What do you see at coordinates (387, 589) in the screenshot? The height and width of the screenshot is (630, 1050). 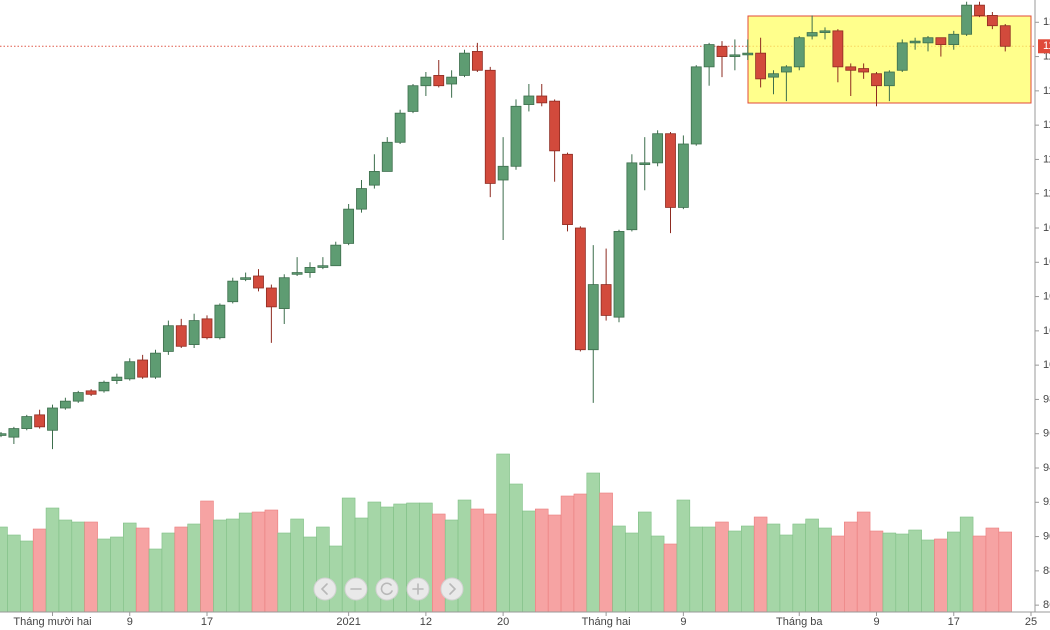 I see `reset-button` at bounding box center [387, 589].